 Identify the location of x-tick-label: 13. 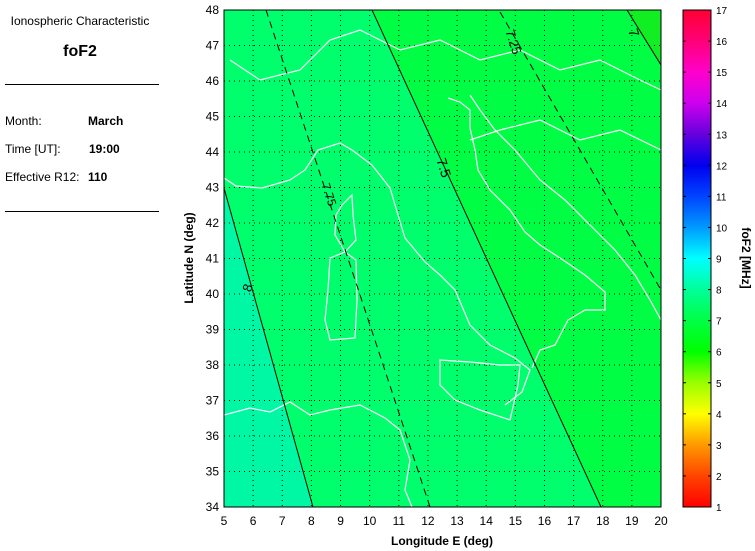
(457, 521).